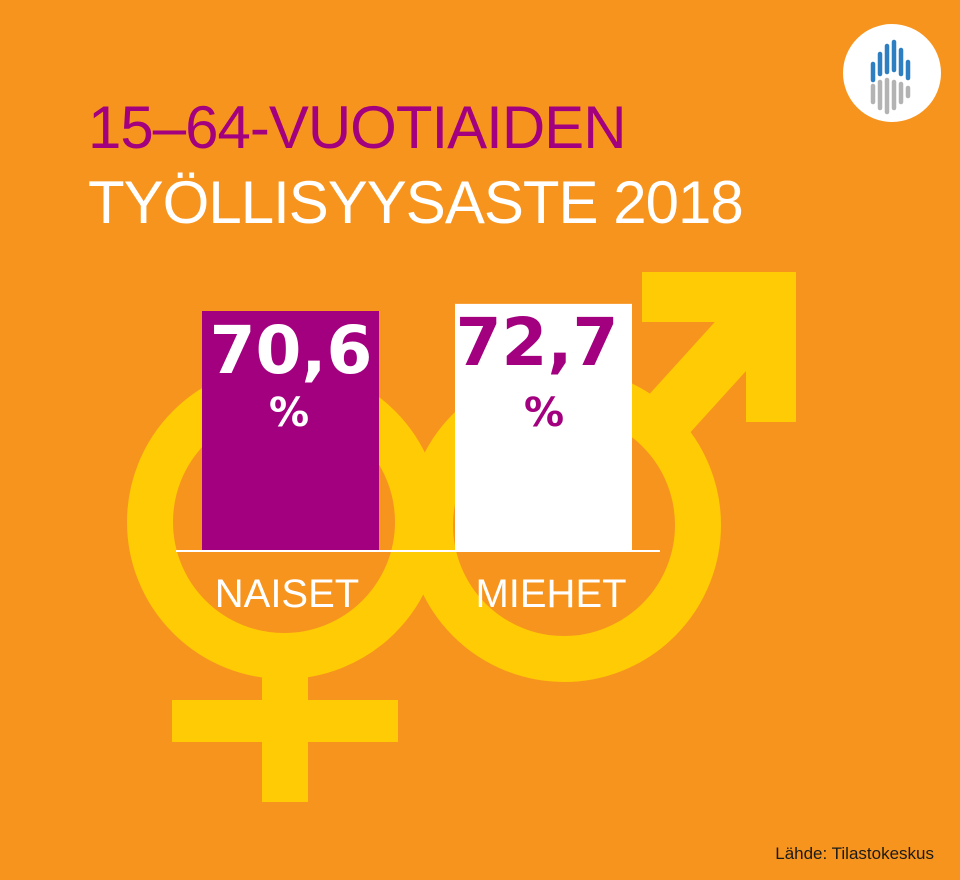  Describe the element at coordinates (544, 413) in the screenshot. I see `unit-label-miehet: %` at that location.